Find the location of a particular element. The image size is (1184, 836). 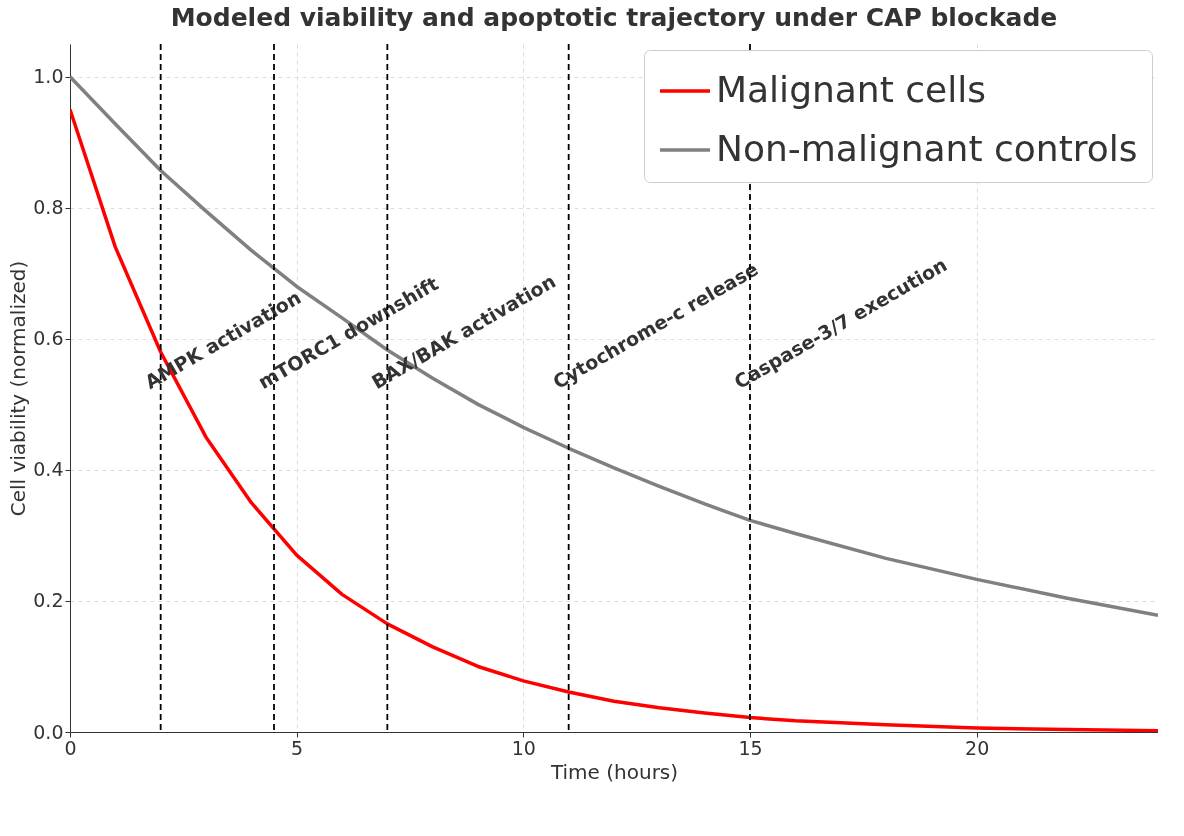

x-tick-label: 20 is located at coordinates (977, 747).